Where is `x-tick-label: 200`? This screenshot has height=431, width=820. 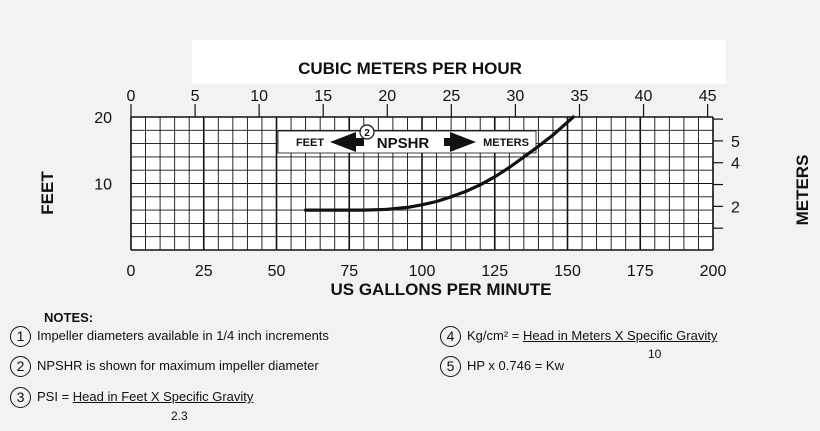
x-tick-label: 200 is located at coordinates (713, 271).